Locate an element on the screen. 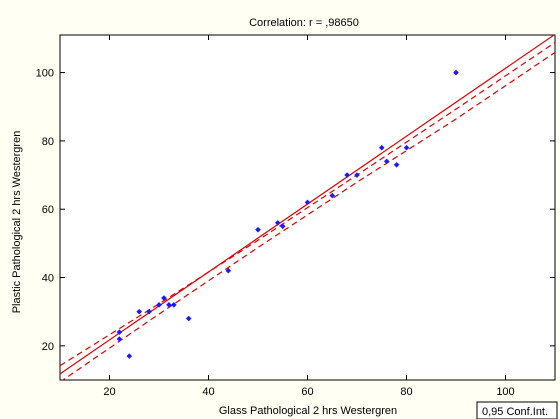 This screenshot has height=419, width=560. y-tick-label: 60 is located at coordinates (48, 210).